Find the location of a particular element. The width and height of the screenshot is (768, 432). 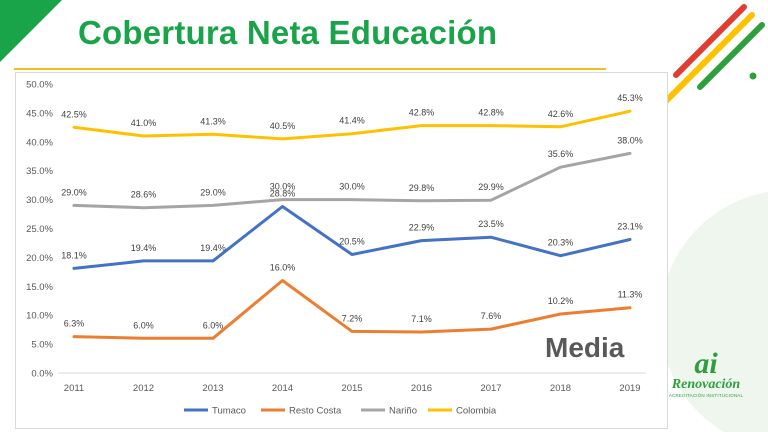

series-line-colombia is located at coordinates (352, 125).